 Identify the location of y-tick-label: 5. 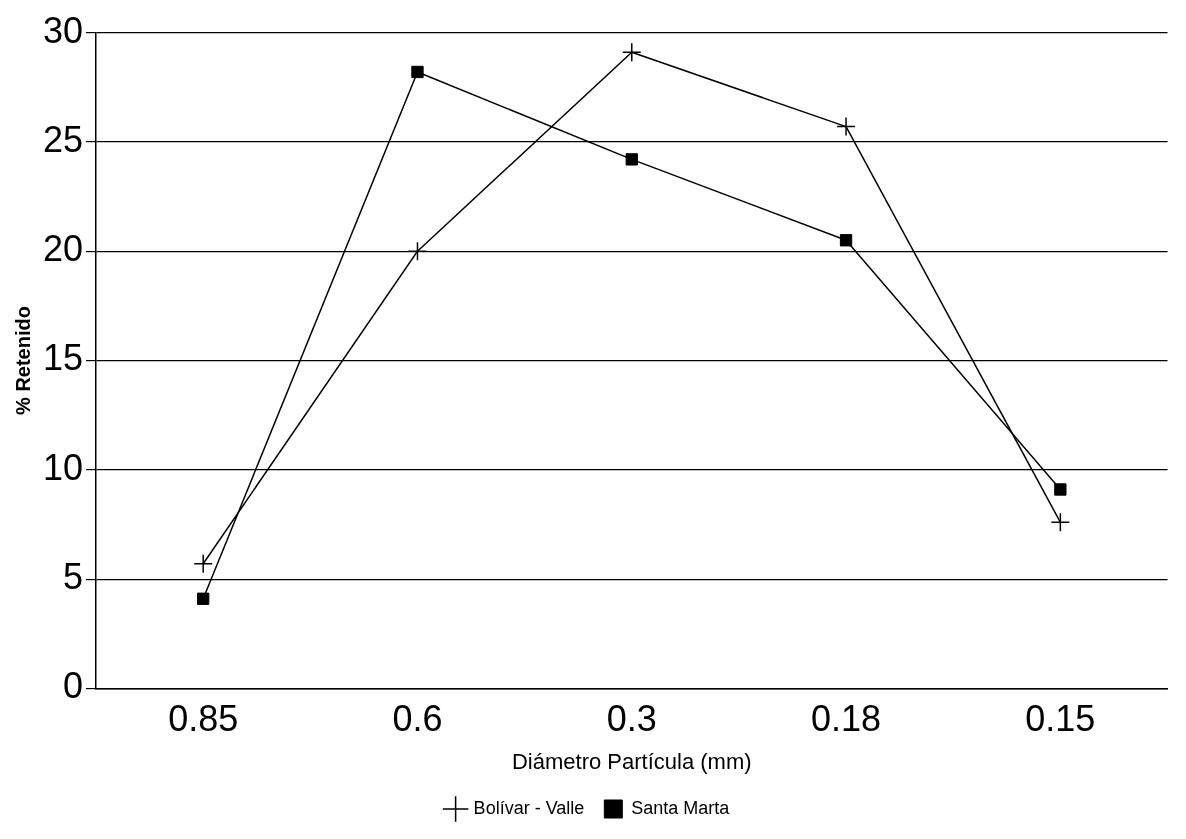
(73, 577).